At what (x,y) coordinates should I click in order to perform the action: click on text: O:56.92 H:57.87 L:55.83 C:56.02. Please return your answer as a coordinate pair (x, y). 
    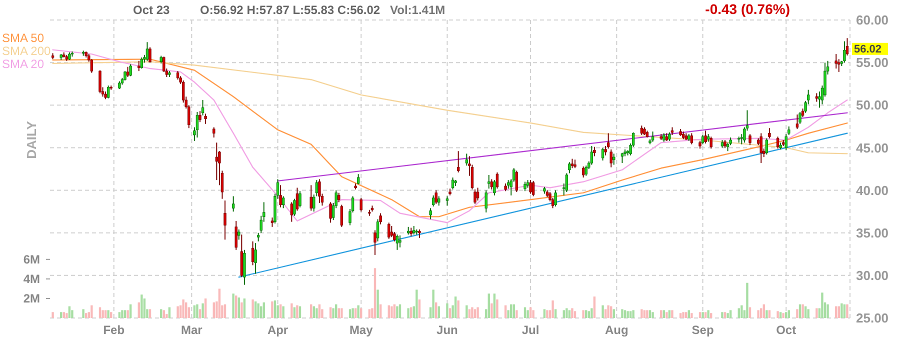
    Looking at the image, I should click on (290, 10).